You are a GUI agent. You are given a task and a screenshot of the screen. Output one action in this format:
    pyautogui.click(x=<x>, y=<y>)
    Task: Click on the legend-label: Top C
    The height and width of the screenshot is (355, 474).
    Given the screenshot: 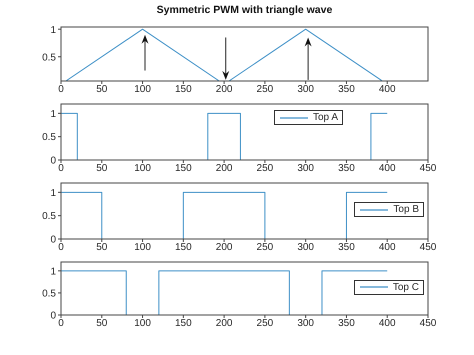 What is the action you would take?
    pyautogui.click(x=405, y=287)
    